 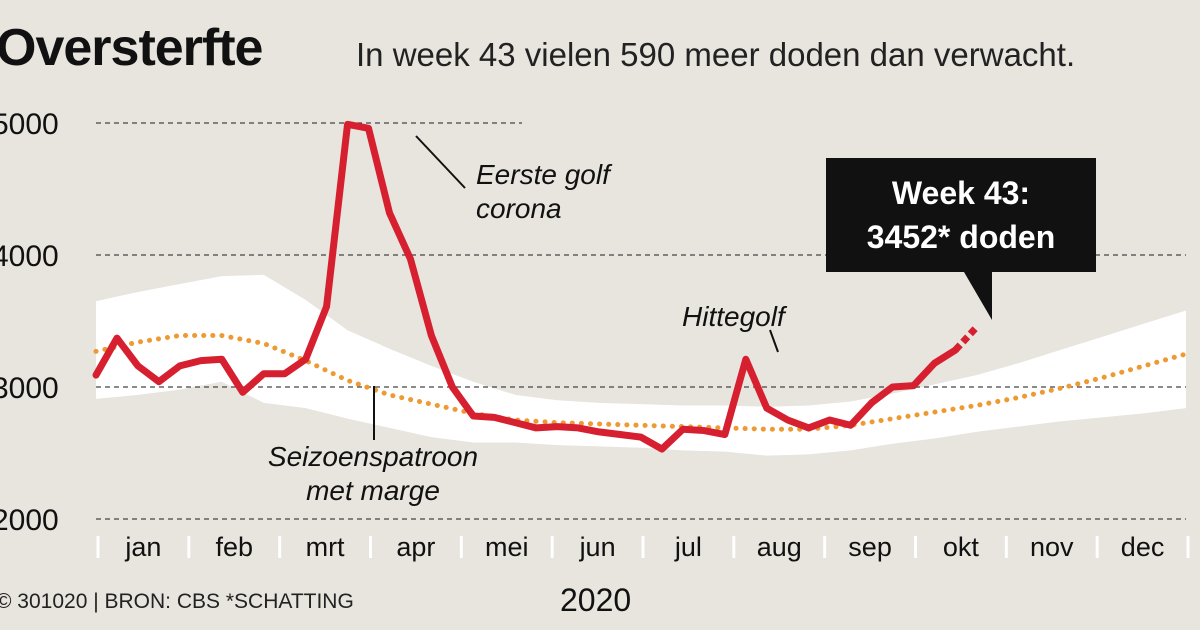 I want to click on seasonal-label: Seizoenspatroon, so click(x=373, y=456).